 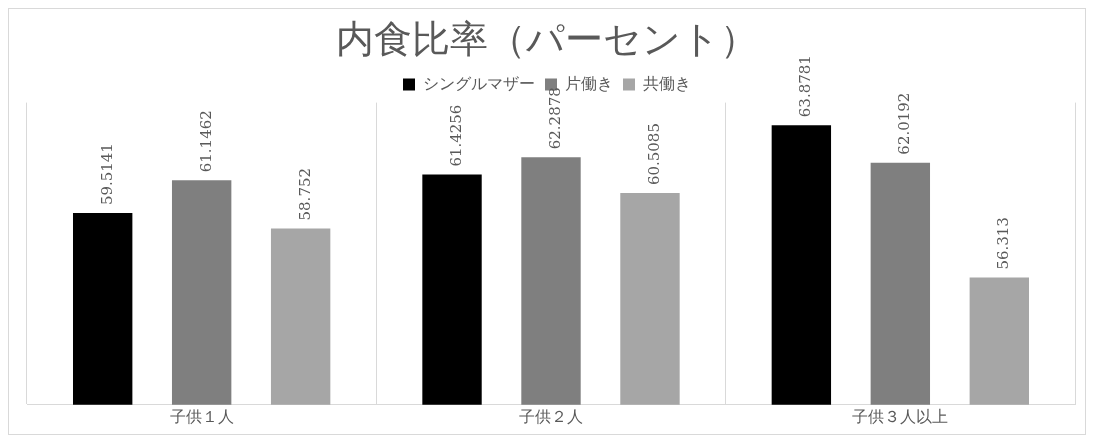 What do you see at coordinates (479, 83) in the screenshot?
I see `legend-label: シングルマザー` at bounding box center [479, 83].